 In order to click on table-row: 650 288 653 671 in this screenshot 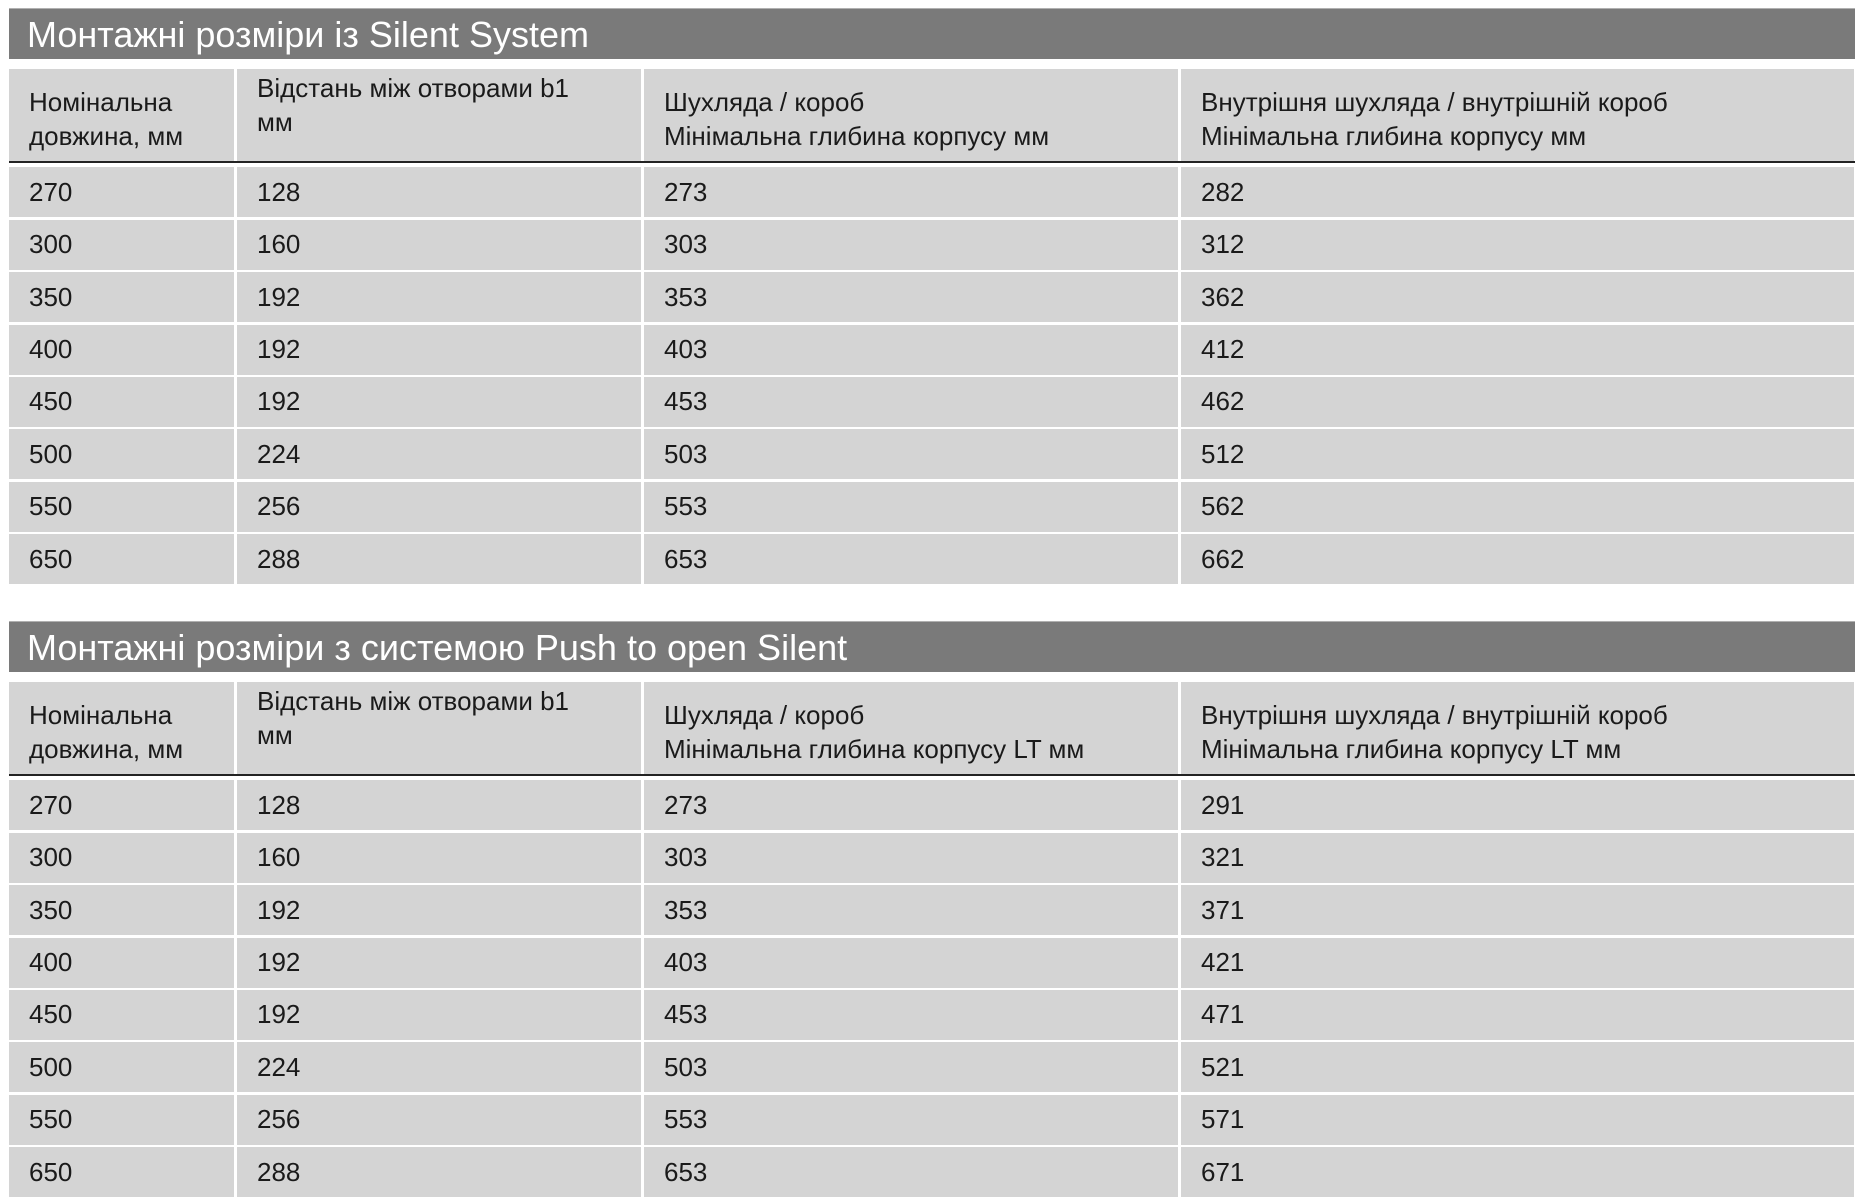, I will do `click(932, 1172)`.